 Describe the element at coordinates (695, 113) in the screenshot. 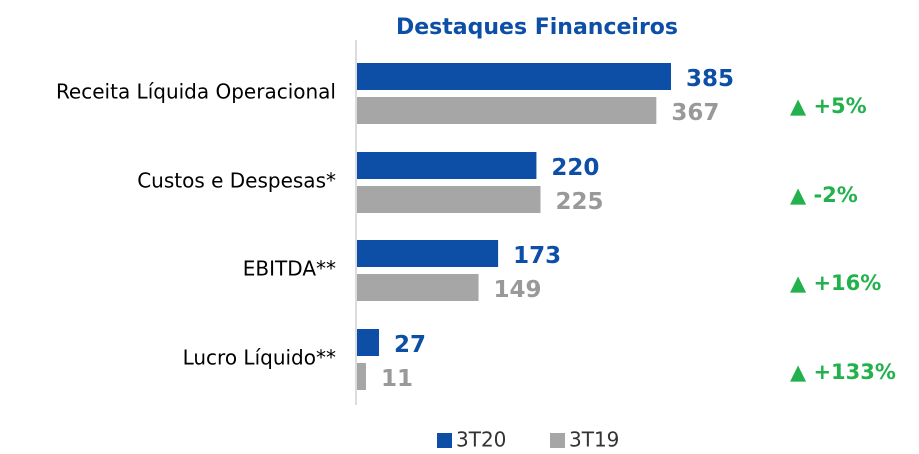

I see `value-label: 367` at that location.